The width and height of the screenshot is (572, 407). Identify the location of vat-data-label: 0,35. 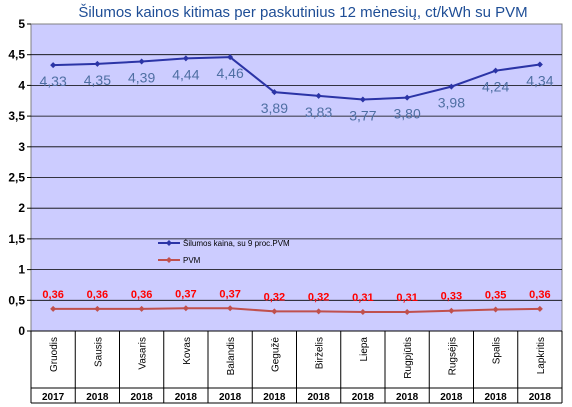
(495, 296).